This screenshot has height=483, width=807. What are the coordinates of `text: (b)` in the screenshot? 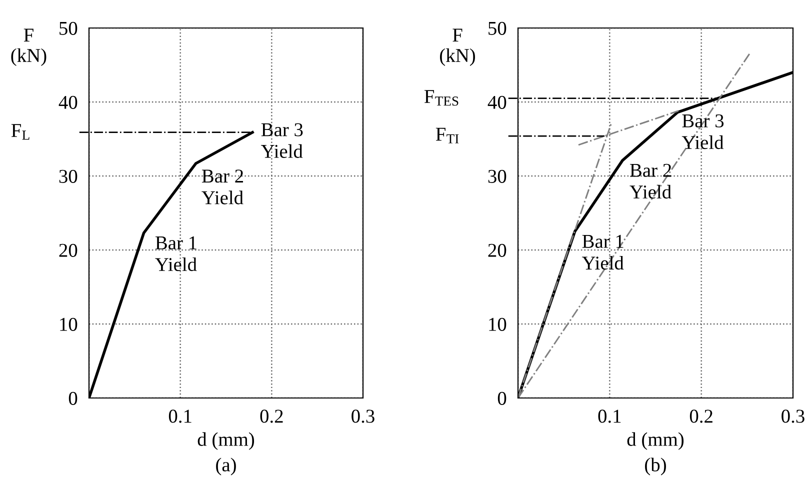 It's located at (655, 467).